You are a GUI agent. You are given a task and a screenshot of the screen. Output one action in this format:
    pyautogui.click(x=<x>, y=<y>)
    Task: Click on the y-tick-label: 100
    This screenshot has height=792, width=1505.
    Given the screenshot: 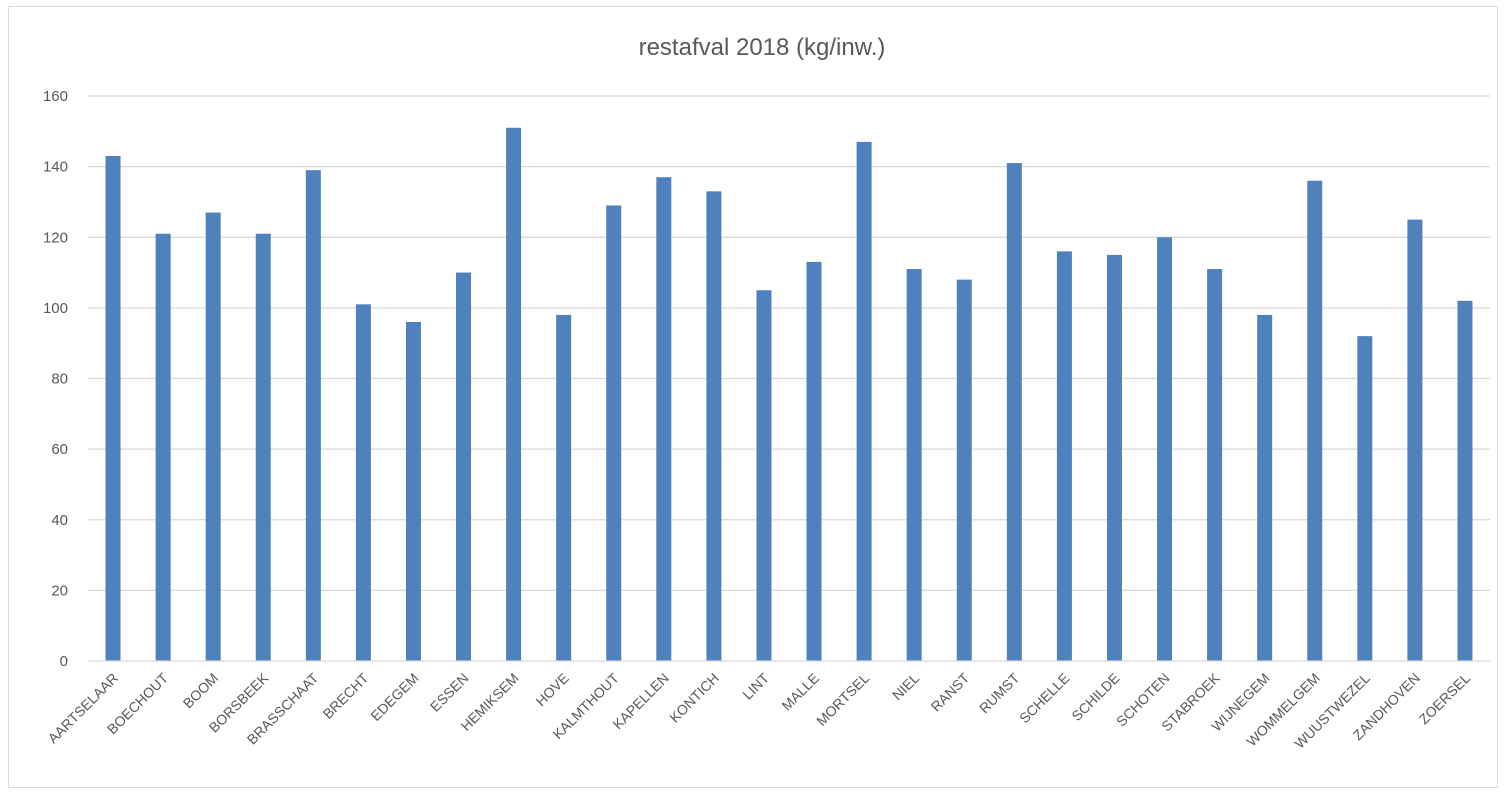 What is the action you would take?
    pyautogui.click(x=55, y=308)
    